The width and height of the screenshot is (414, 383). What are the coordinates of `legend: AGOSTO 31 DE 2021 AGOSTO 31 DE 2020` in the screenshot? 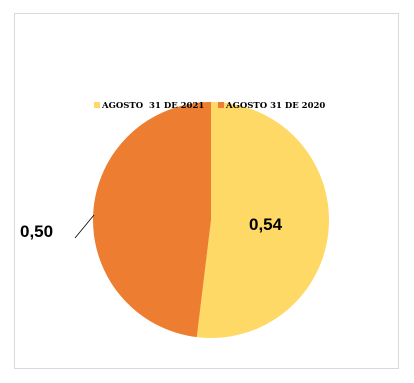 It's located at (209, 106).